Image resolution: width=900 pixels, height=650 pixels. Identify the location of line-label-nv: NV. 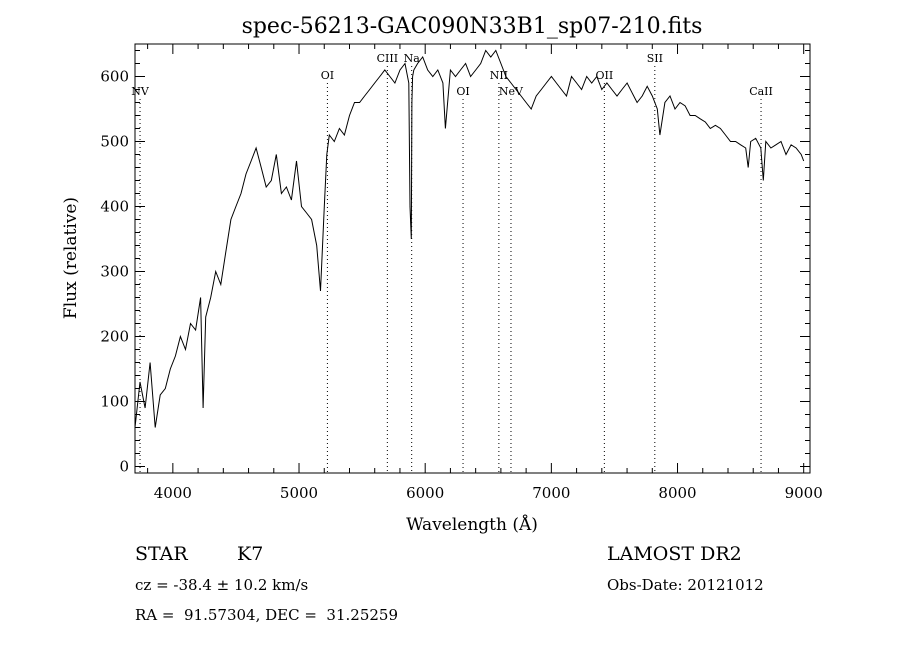
(140, 91).